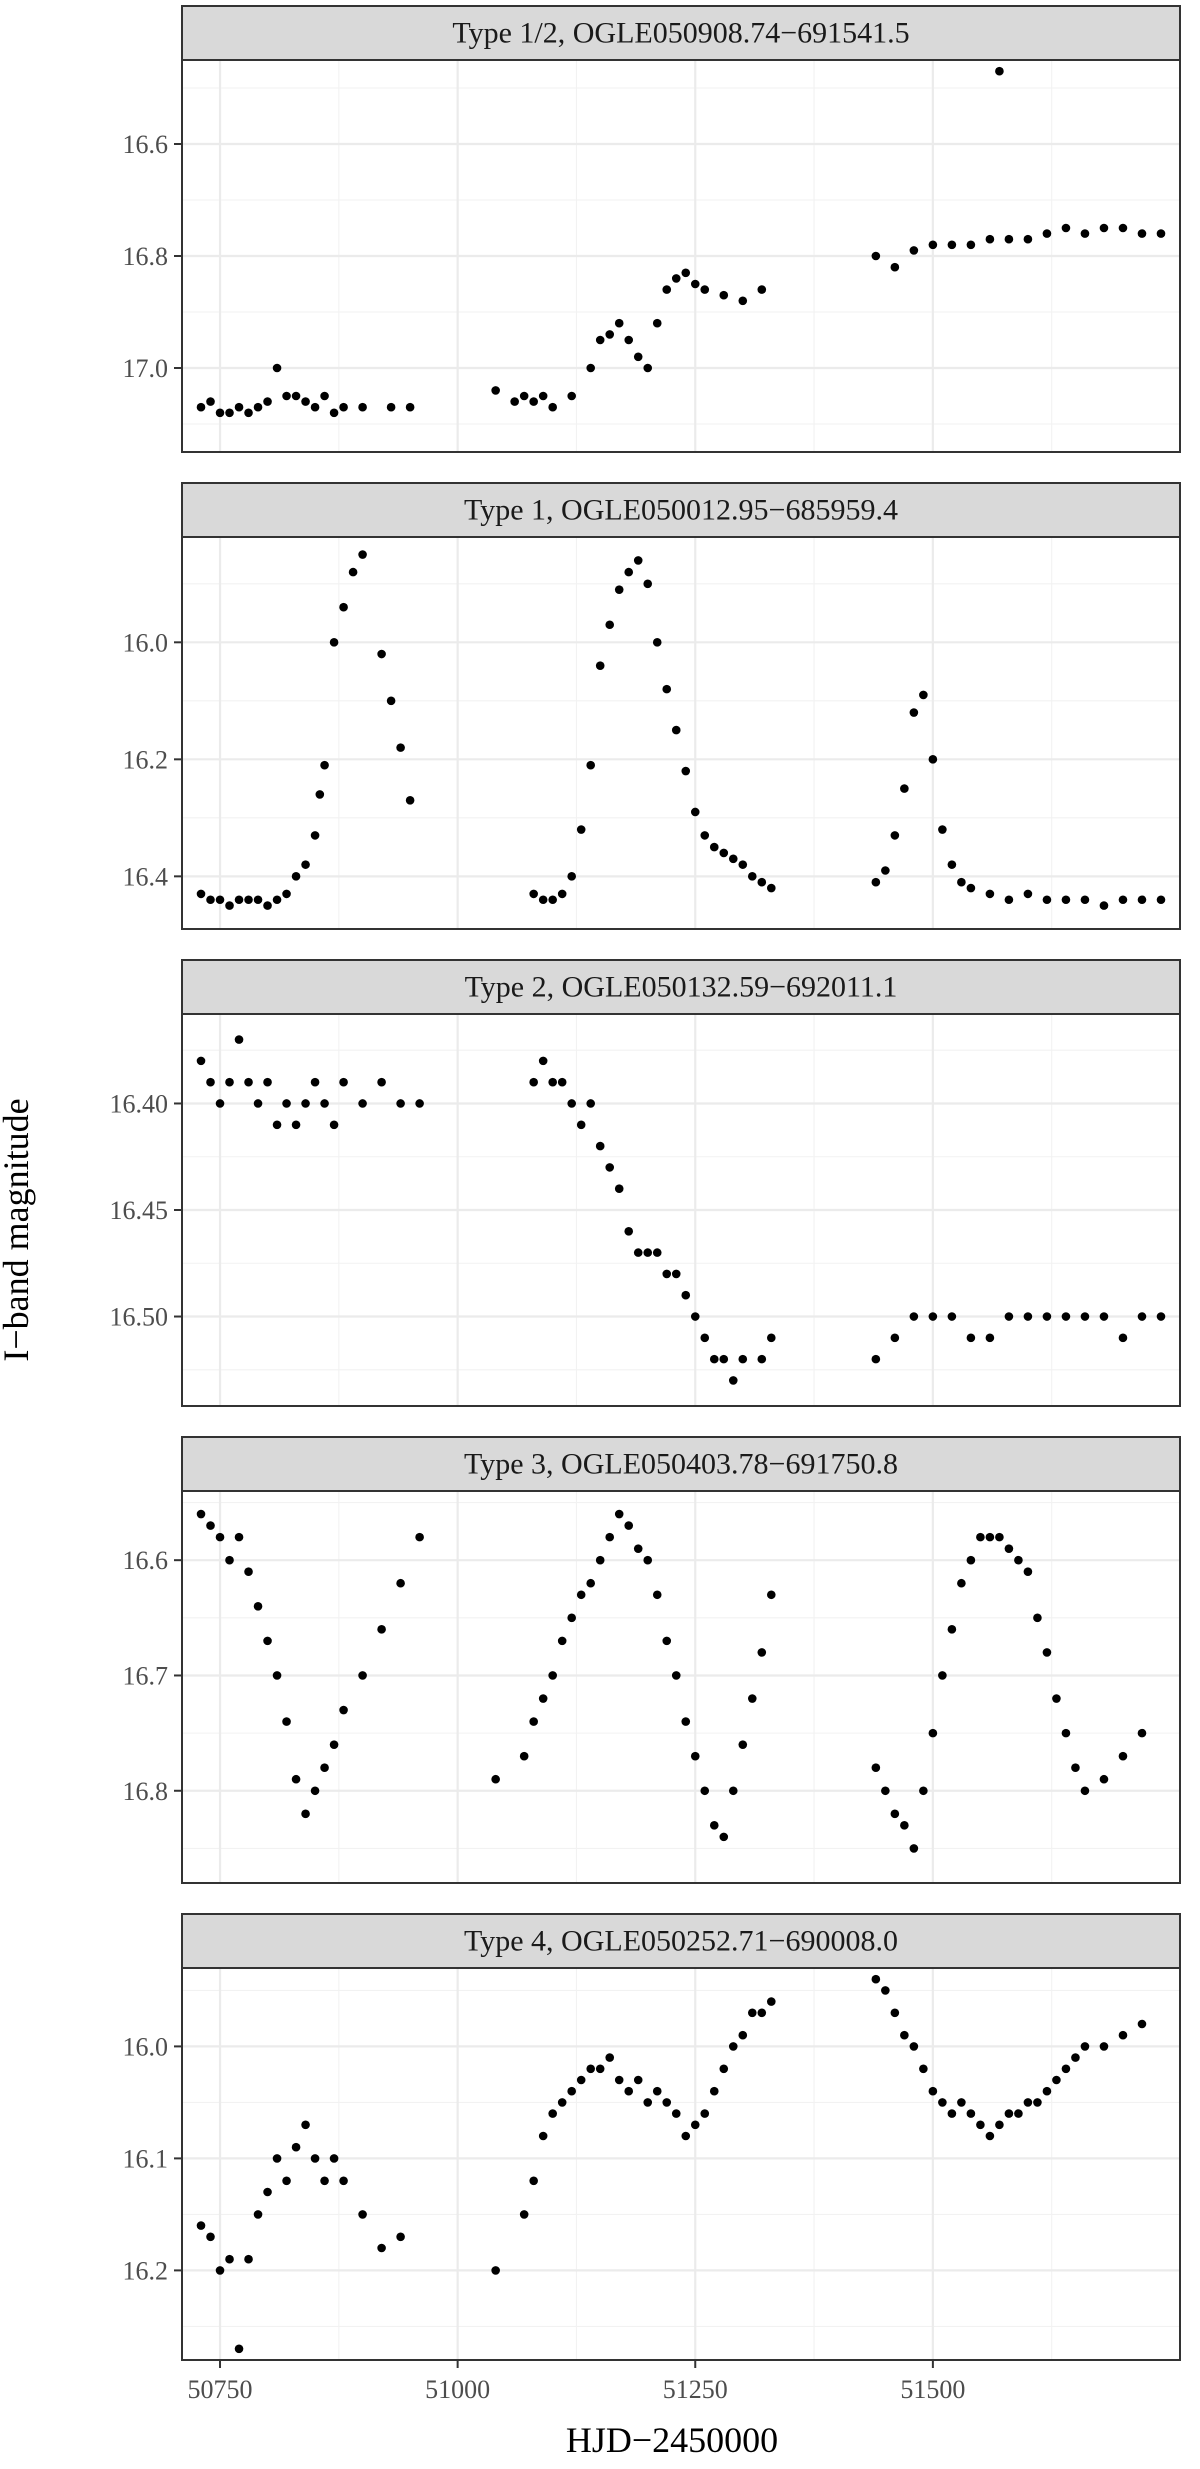 This screenshot has height=2469, width=1200. Describe the element at coordinates (457, 2389) in the screenshot. I see `x-tick-label: 51000` at that location.